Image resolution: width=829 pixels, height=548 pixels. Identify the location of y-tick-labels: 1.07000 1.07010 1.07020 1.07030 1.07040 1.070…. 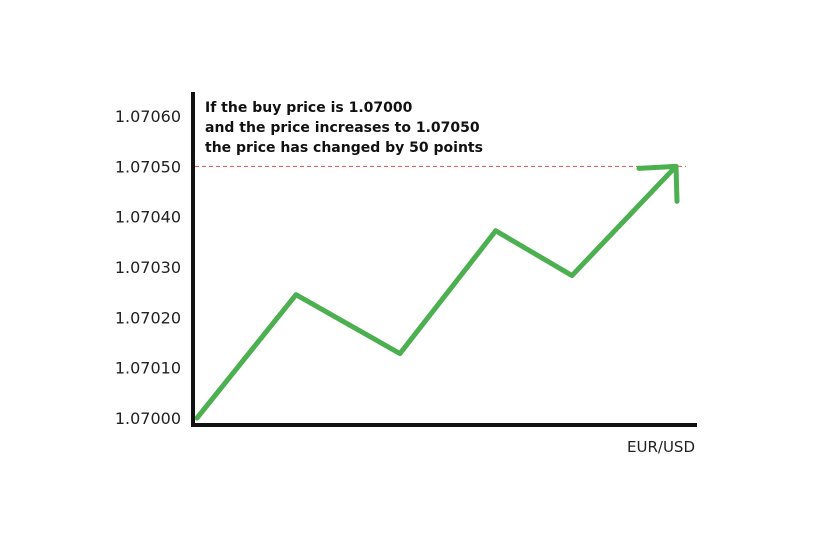
(148, 267).